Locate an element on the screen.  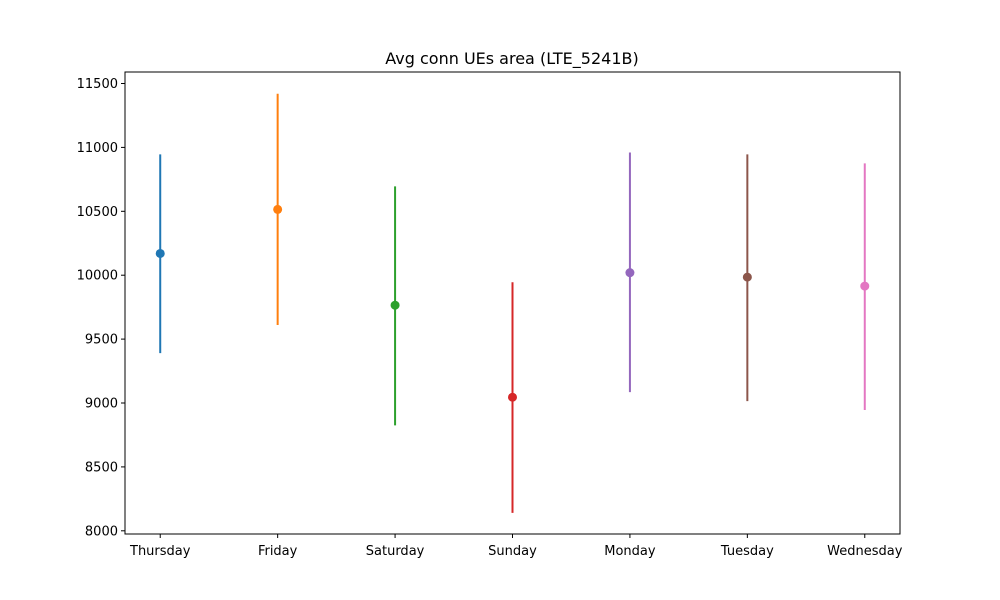
y-tick-label: 10500 is located at coordinates (97, 212).